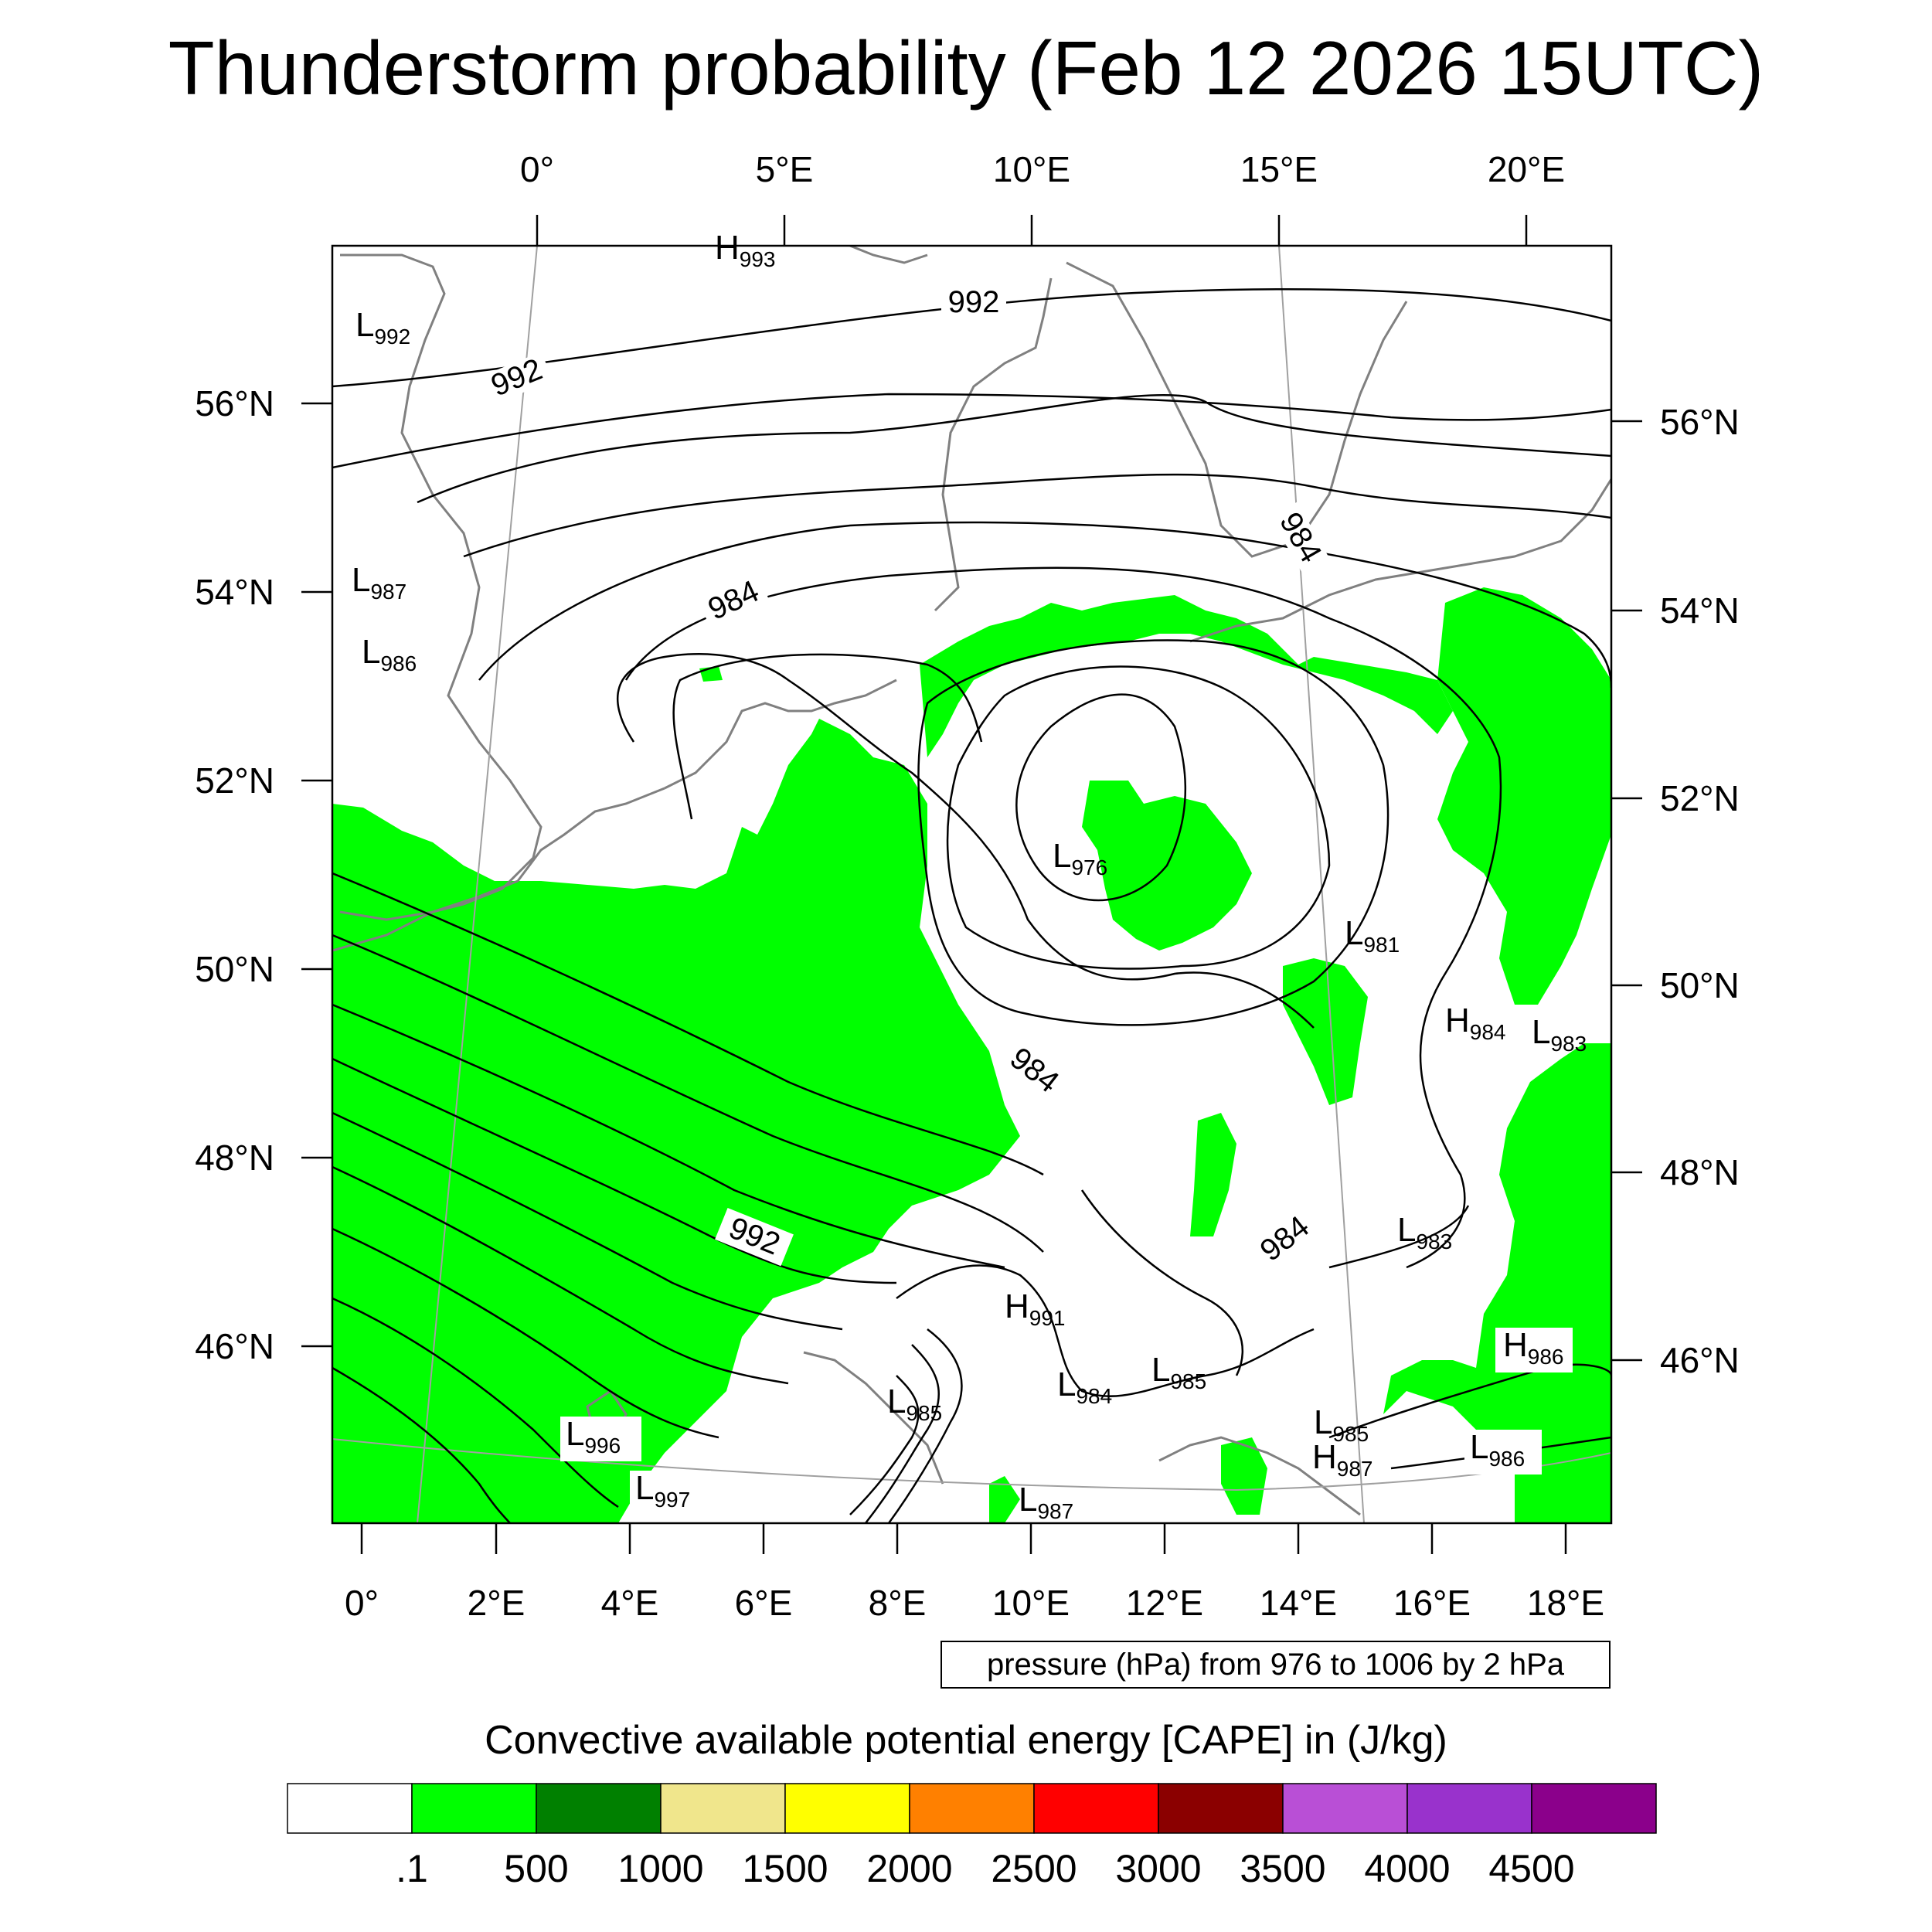 This screenshot has height=1932, width=1932. I want to click on left-lat-label: 52°N, so click(235, 780).